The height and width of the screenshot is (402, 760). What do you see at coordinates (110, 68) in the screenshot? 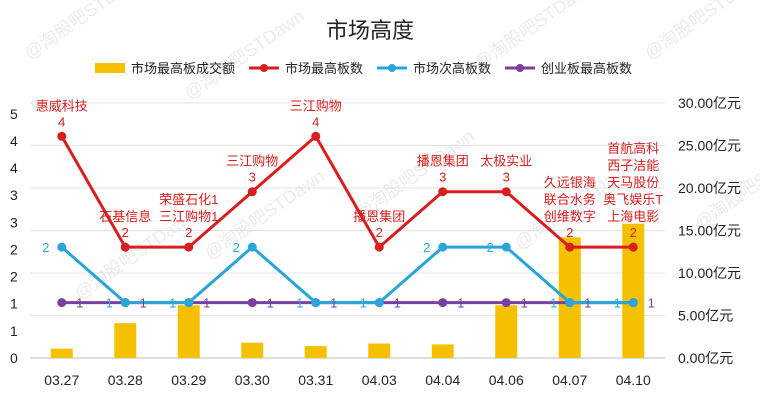
I see `legend-swatch-bar` at bounding box center [110, 68].